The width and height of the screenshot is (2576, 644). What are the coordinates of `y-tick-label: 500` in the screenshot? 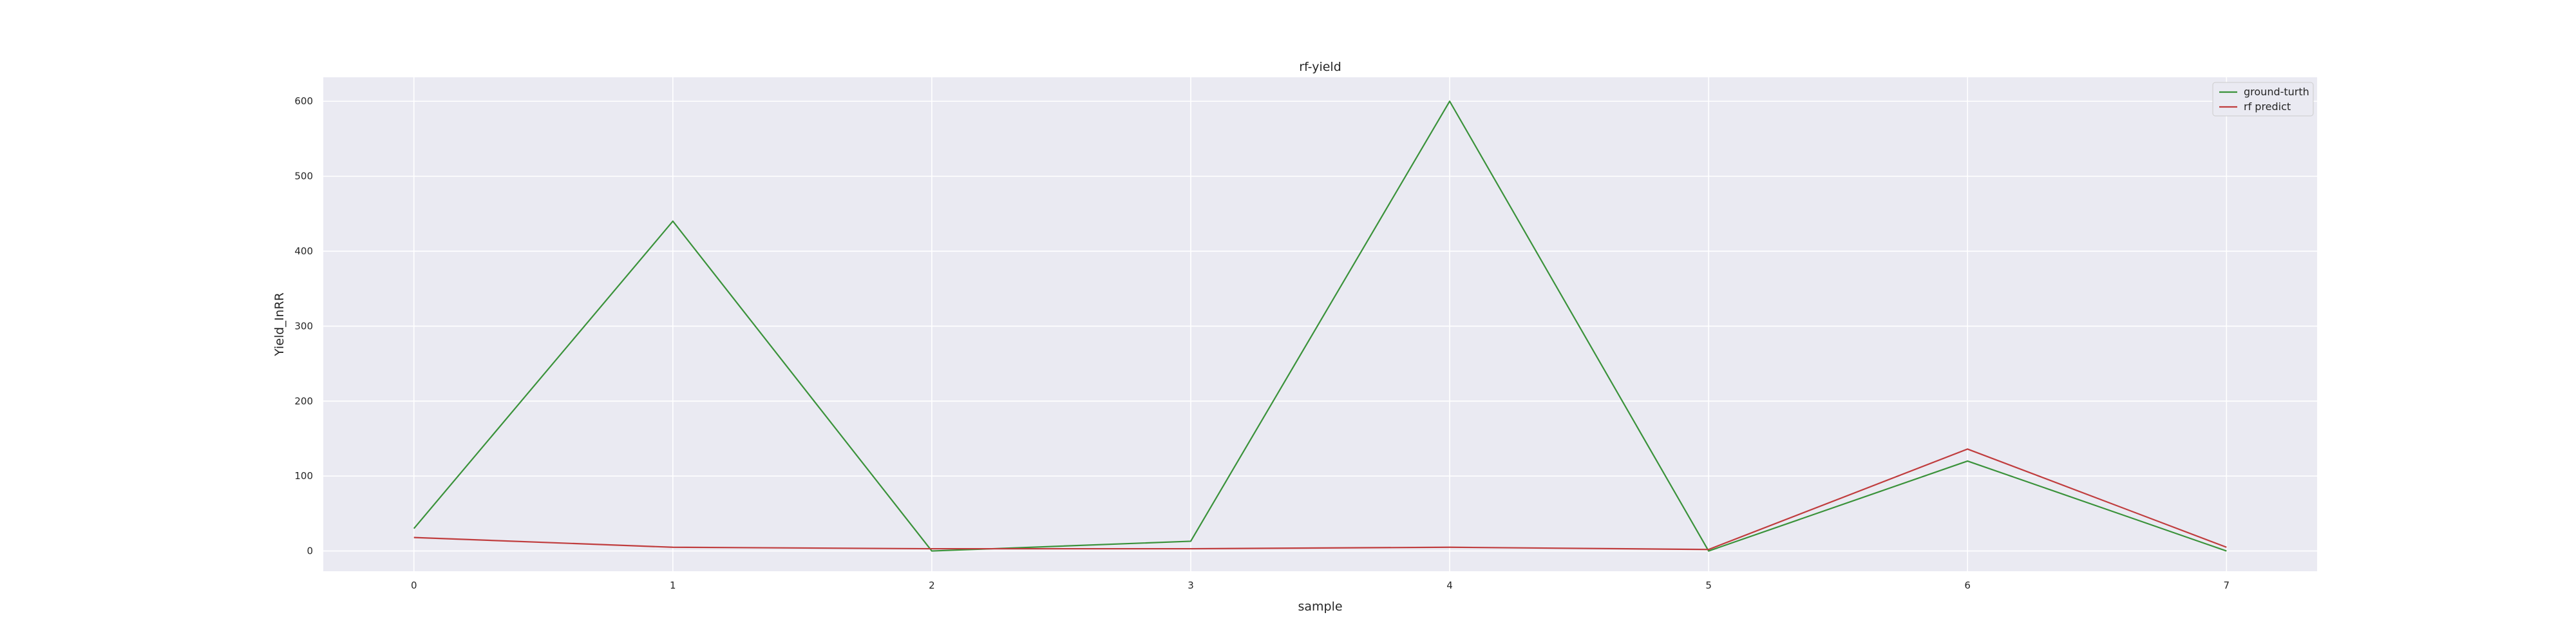 It's located at (303, 176).